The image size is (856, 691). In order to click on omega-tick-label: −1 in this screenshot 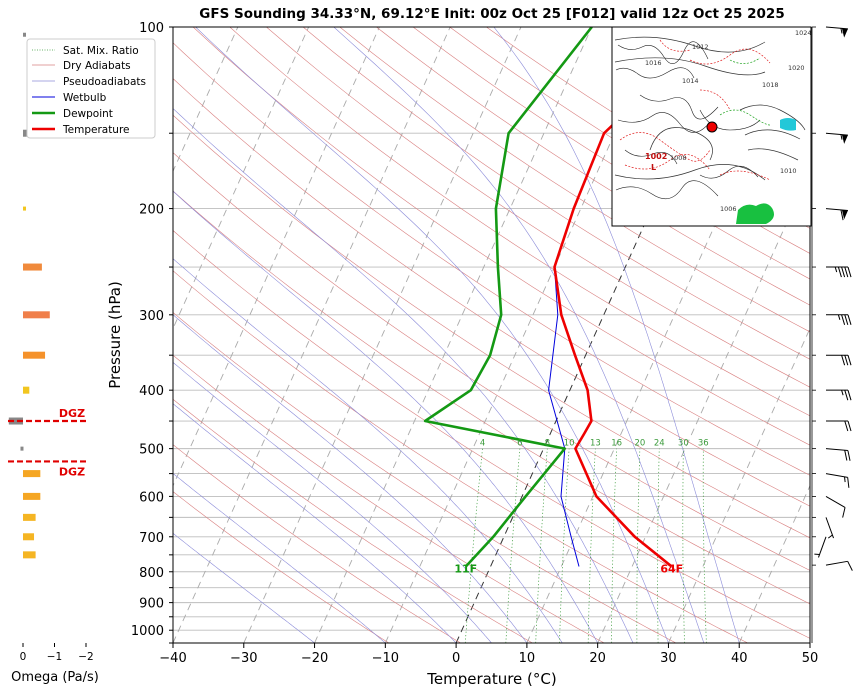, I will do `click(54, 657)`.